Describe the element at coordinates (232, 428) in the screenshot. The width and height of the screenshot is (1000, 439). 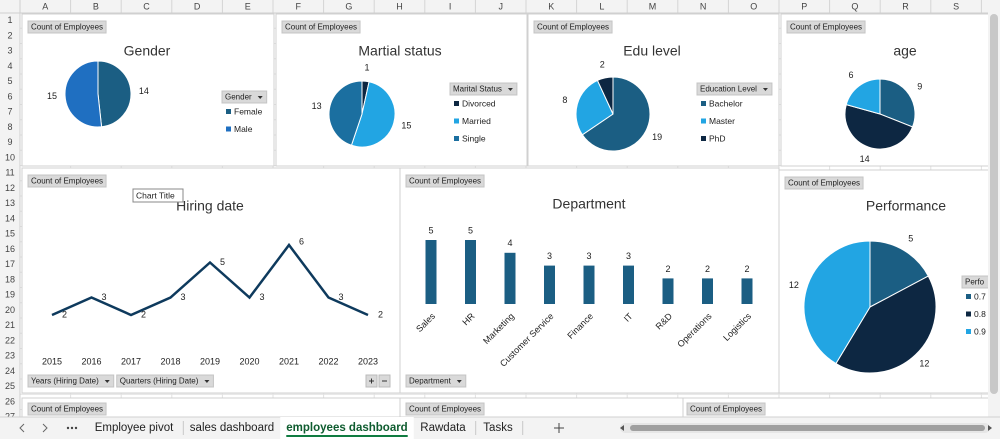
I see `sheet-tab: sales dashboard` at that location.